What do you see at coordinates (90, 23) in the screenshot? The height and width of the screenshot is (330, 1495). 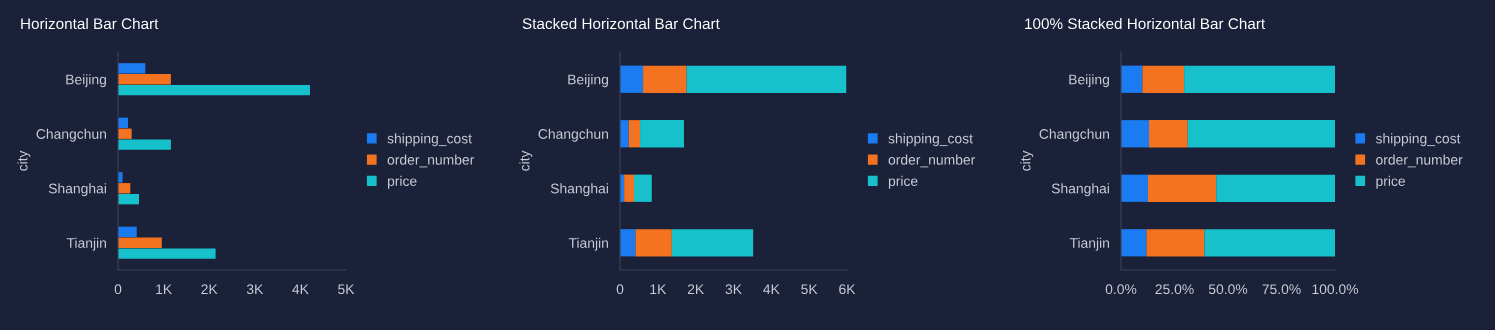 I see `chart-title: Horizontal Bar Chart` at bounding box center [90, 23].